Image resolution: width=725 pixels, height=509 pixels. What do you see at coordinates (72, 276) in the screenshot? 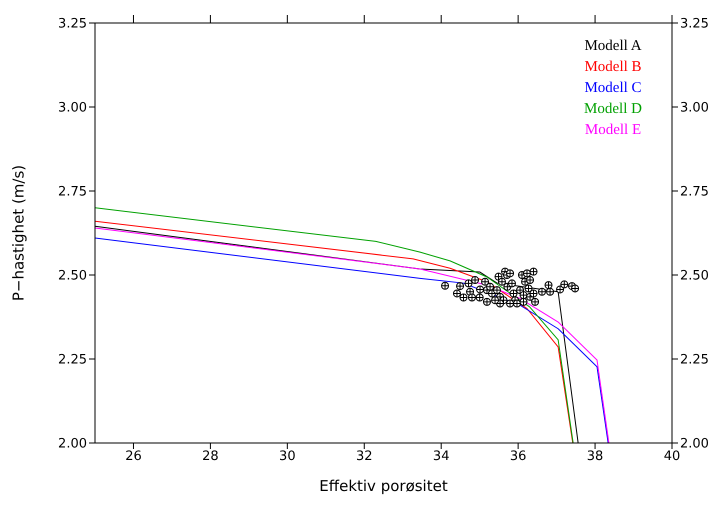
I see `y-tick-label: 2.50` at bounding box center [72, 276].